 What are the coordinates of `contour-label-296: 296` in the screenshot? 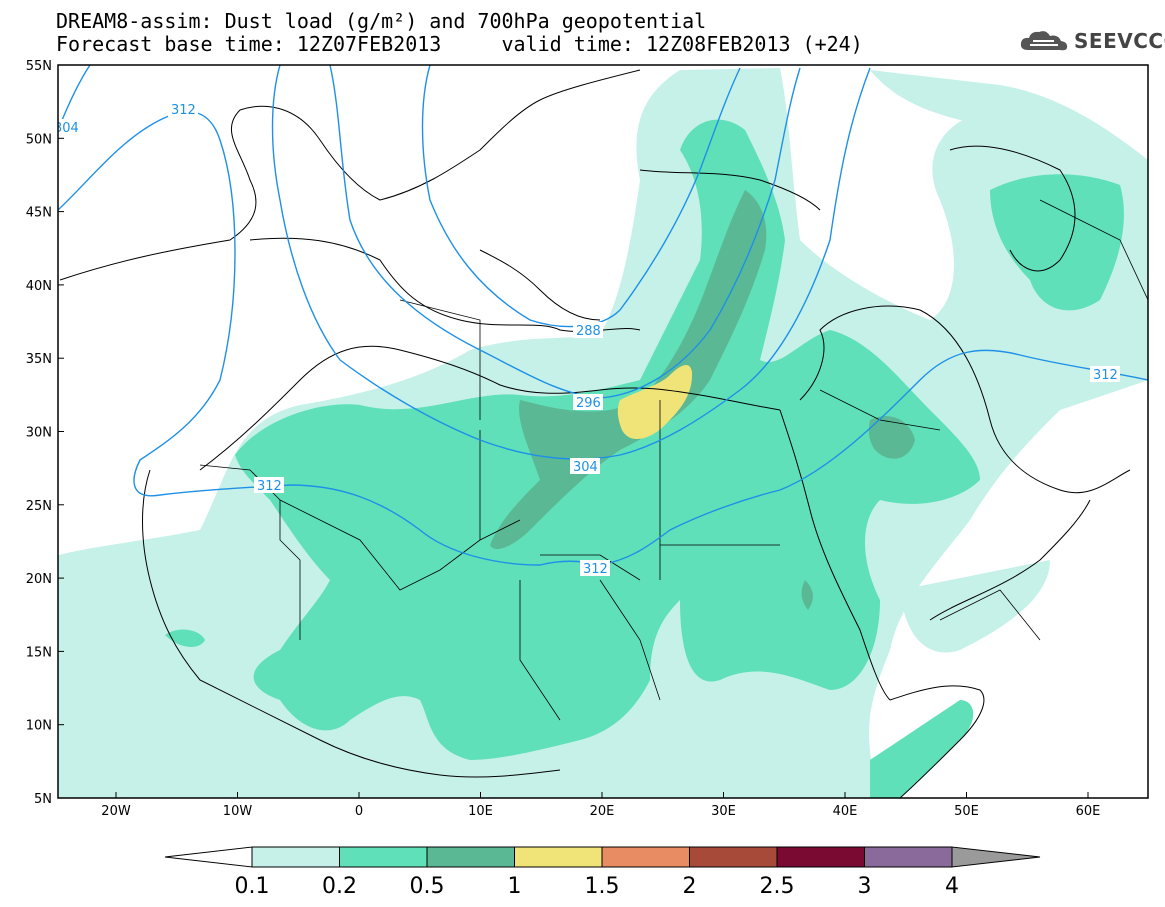 It's located at (588, 403).